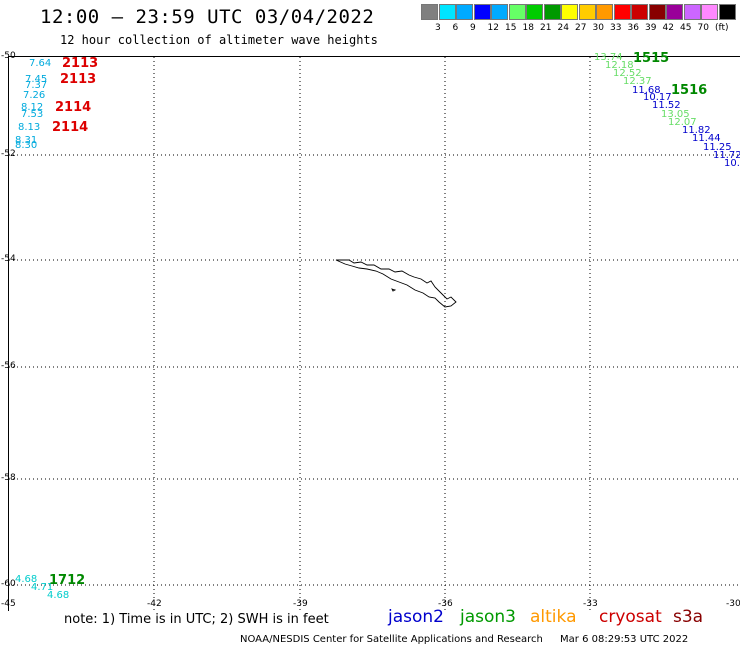  Describe the element at coordinates (8, 366) in the screenshot. I see `lat-label: -56` at that location.